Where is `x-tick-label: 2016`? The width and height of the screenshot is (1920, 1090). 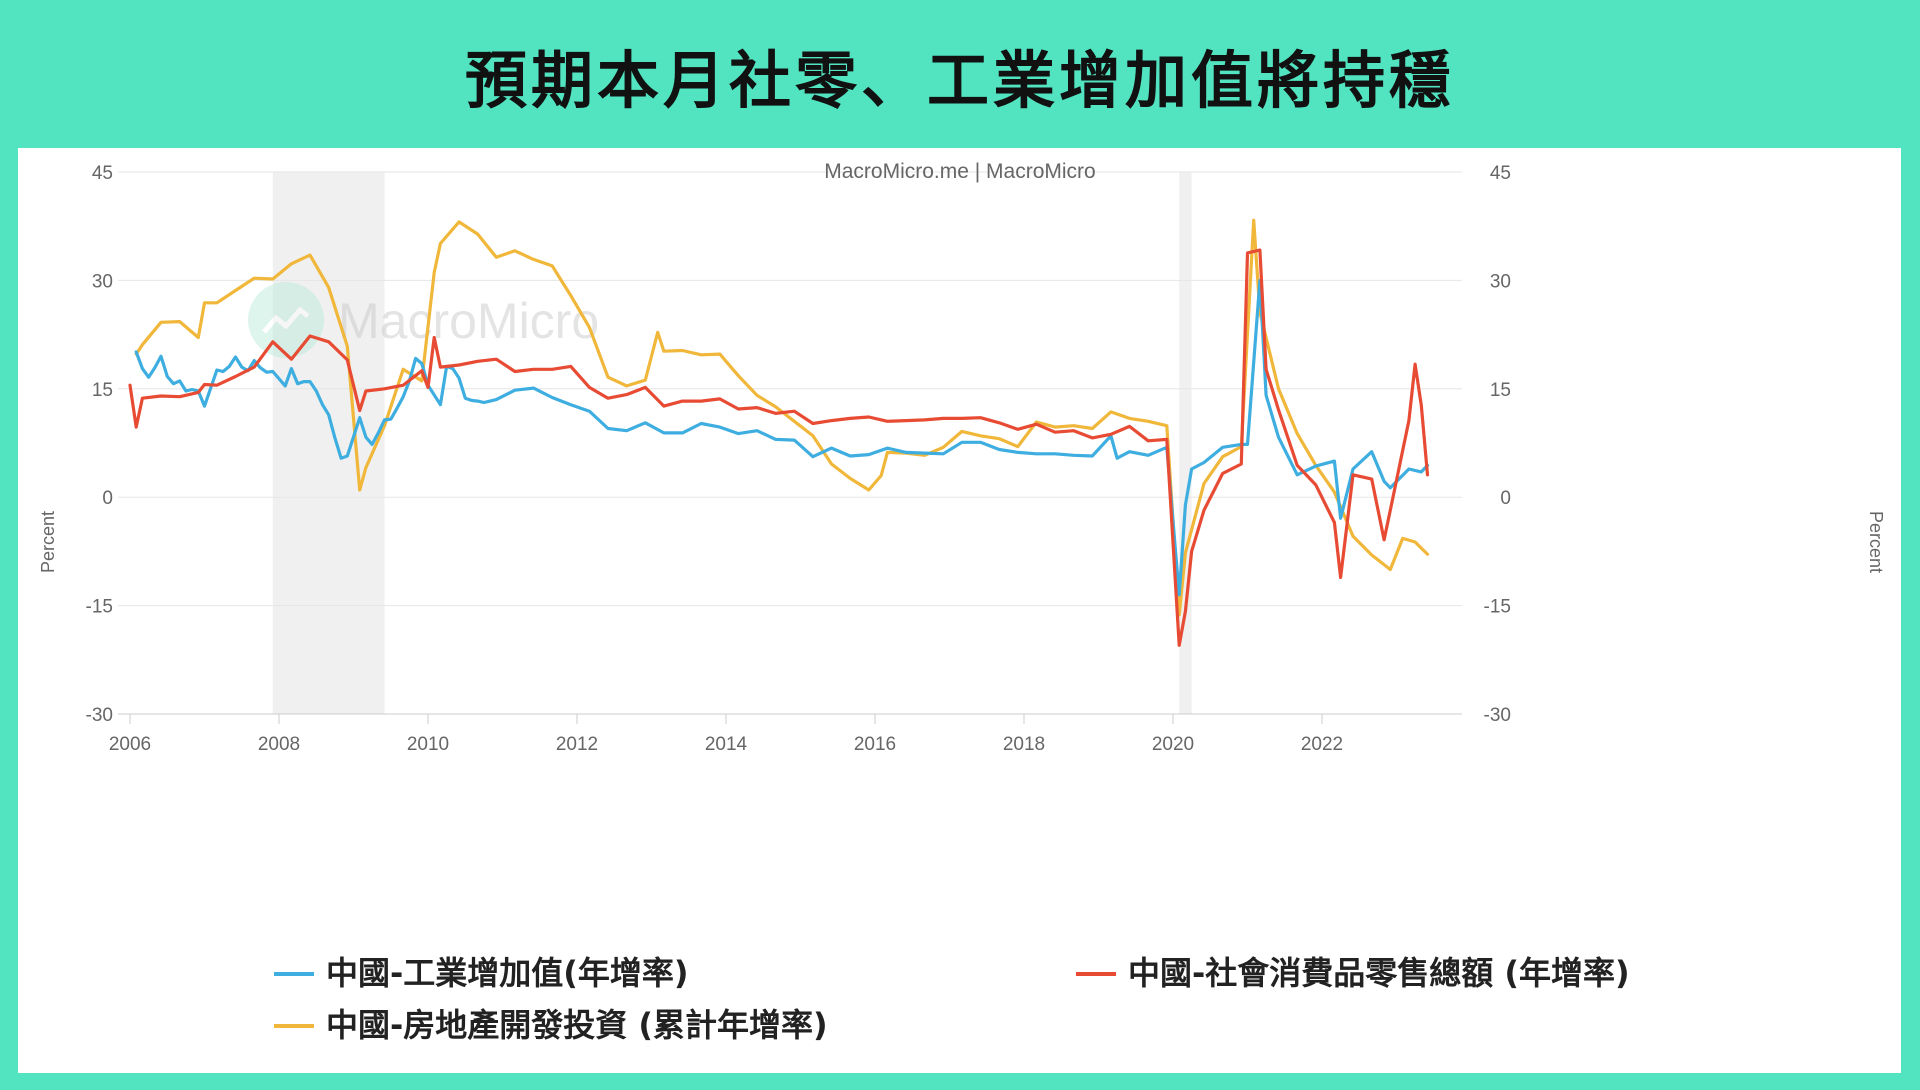
x-tick-label: 2016 is located at coordinates (875, 744).